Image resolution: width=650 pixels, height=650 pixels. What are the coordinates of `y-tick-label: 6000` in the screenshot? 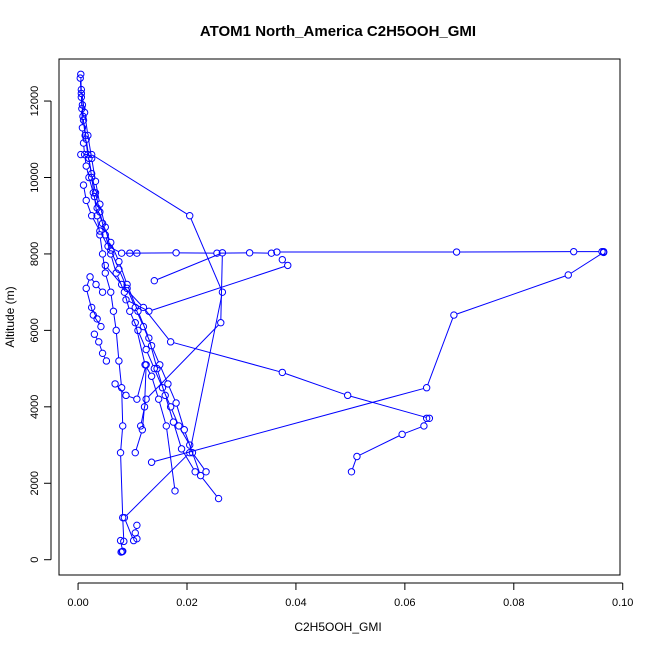 It's located at (35, 330).